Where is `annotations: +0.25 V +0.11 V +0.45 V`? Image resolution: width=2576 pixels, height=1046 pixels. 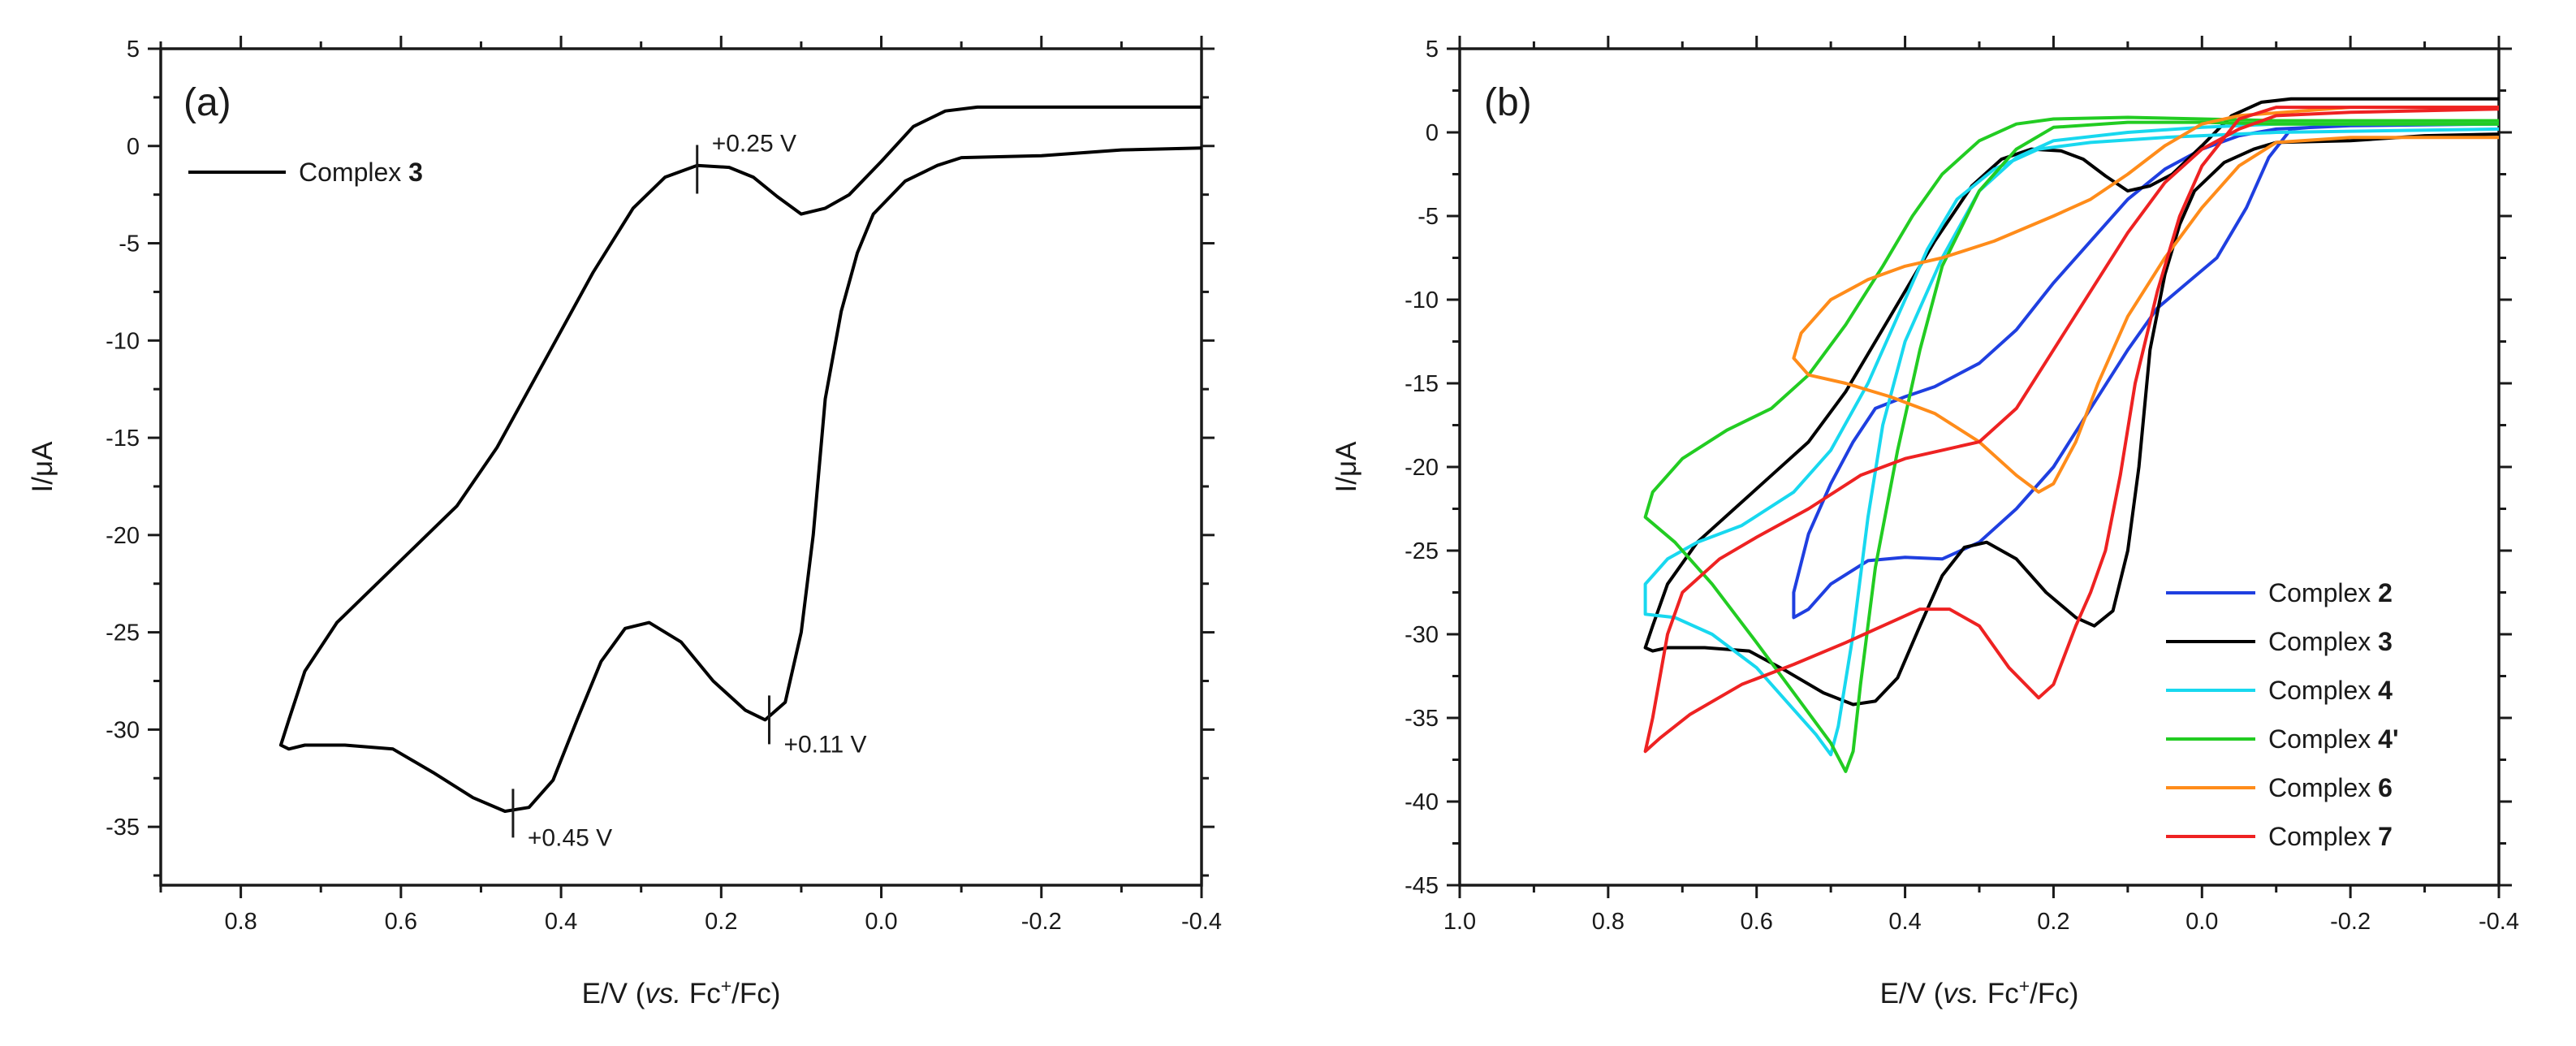
annotations: +0.25 V +0.11 V +0.45 V is located at coordinates (689, 491).